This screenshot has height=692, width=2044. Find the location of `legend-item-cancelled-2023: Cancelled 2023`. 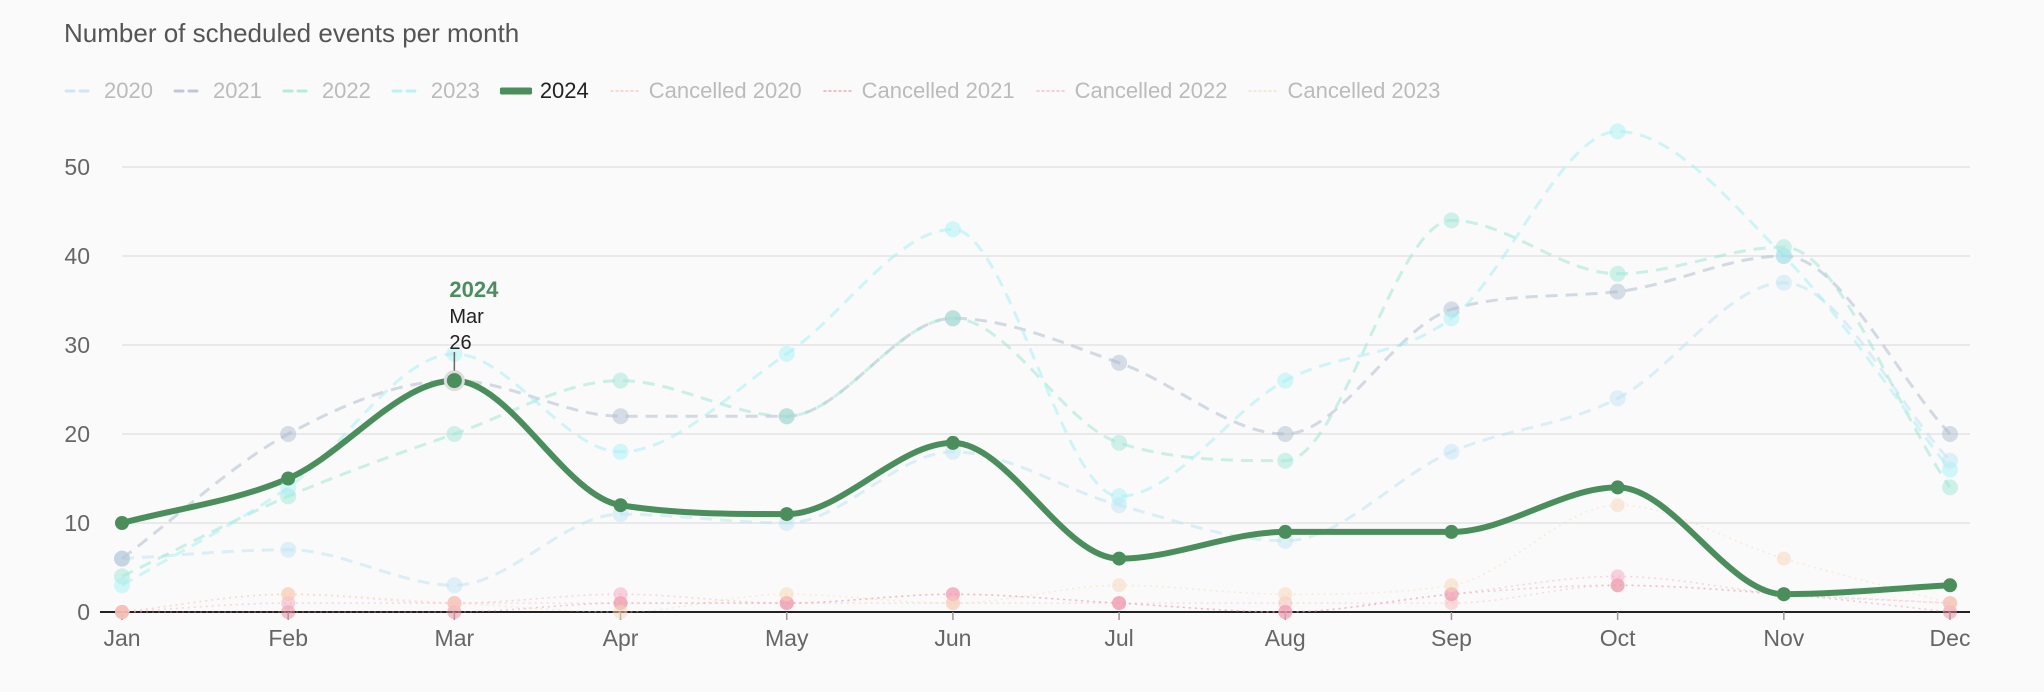

legend-item-cancelled-2023: Cancelled 2023 is located at coordinates (1343, 91).